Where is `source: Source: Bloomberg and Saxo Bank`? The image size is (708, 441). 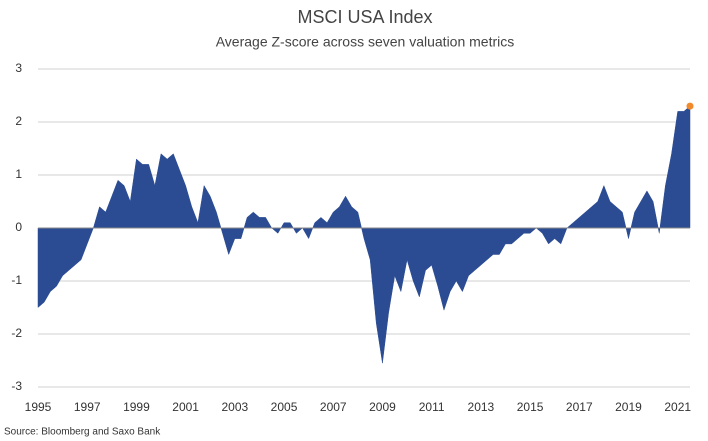 source: Source: Bloomberg and Saxo Bank is located at coordinates (82, 432).